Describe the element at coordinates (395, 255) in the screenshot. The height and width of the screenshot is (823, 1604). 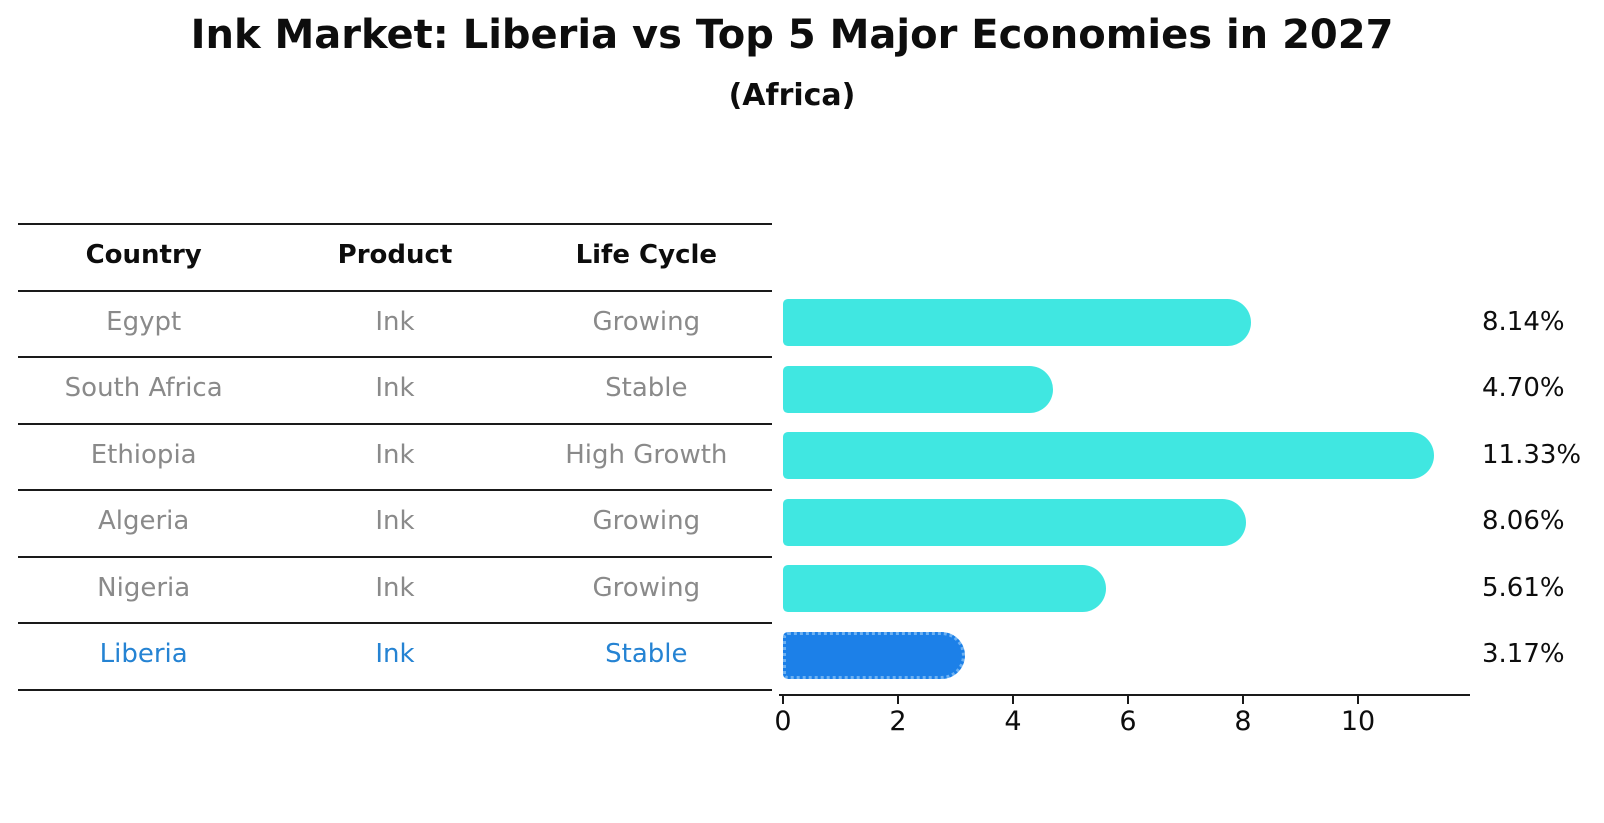
I see `column-header: Product` at that location.